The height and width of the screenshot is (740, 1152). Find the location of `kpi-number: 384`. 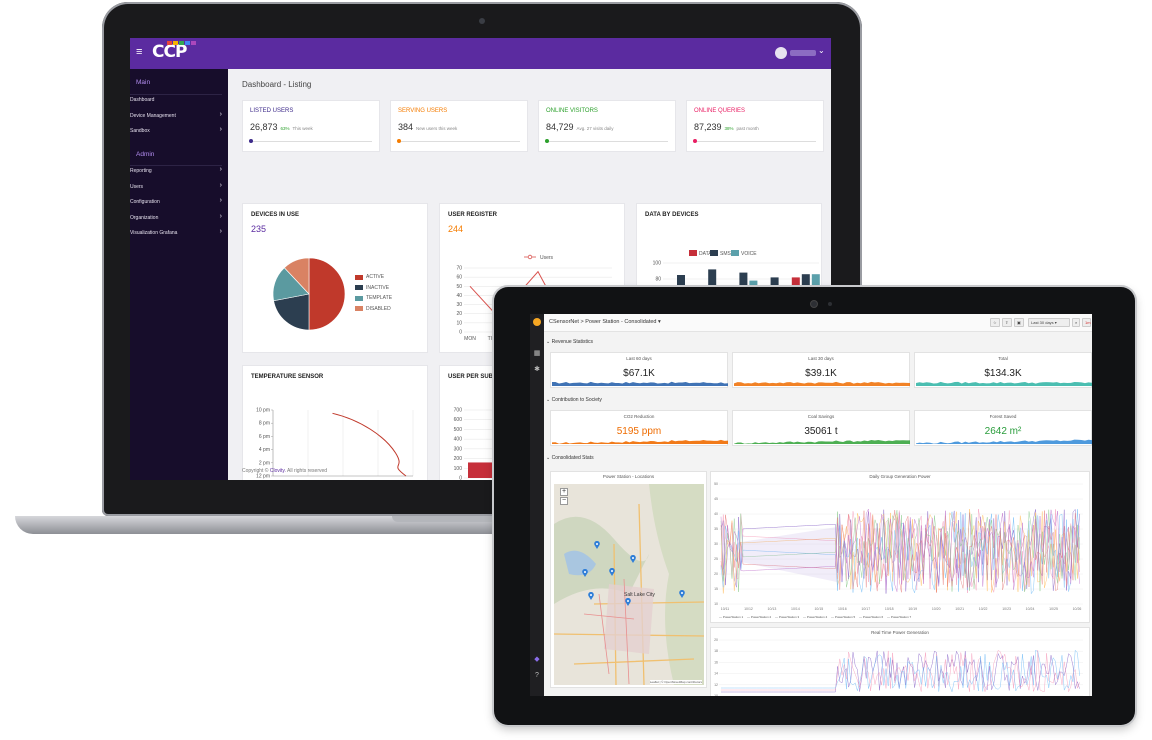

kpi-number: 384 is located at coordinates (406, 127).